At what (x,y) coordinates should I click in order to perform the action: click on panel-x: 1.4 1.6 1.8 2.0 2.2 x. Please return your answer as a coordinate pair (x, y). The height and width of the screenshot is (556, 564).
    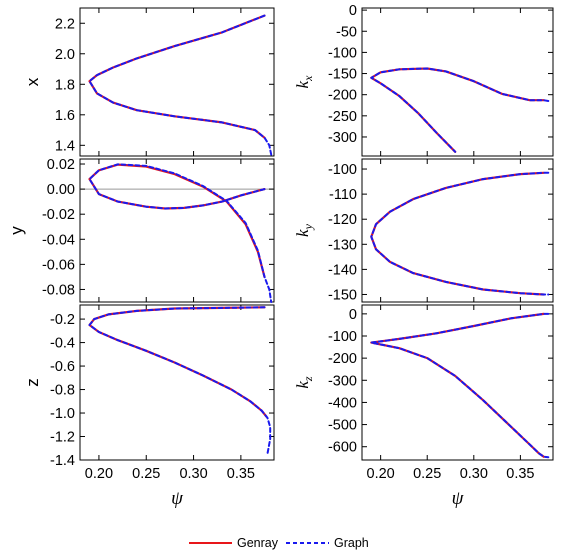
    Looking at the image, I should click on (149, 82).